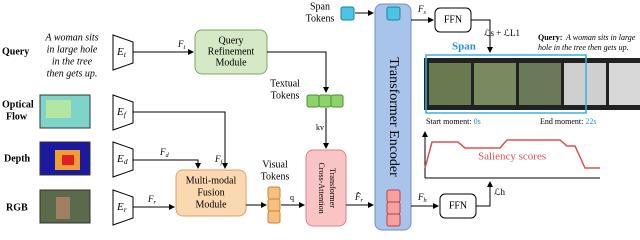 The height and width of the screenshot is (240, 640). What do you see at coordinates (590, 121) in the screenshot?
I see `end-value: 22s` at bounding box center [590, 121].